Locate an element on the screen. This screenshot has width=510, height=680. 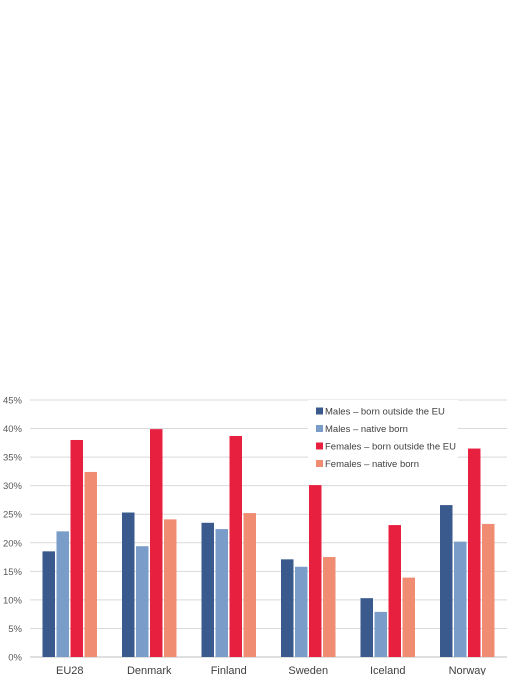
y-tick-label: 10% is located at coordinates (13, 600).